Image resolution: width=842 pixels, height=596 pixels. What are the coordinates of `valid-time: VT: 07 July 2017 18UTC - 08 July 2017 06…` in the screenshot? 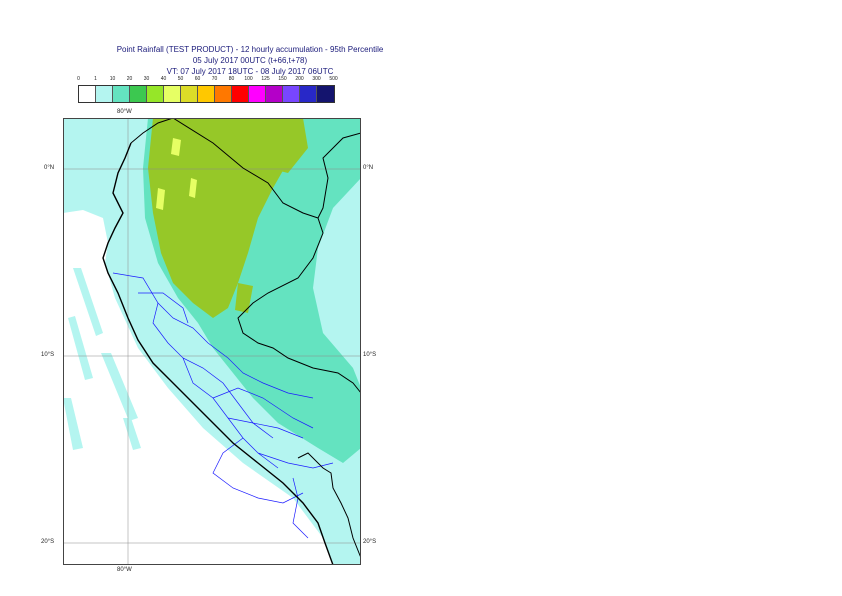 It's located at (250, 71).